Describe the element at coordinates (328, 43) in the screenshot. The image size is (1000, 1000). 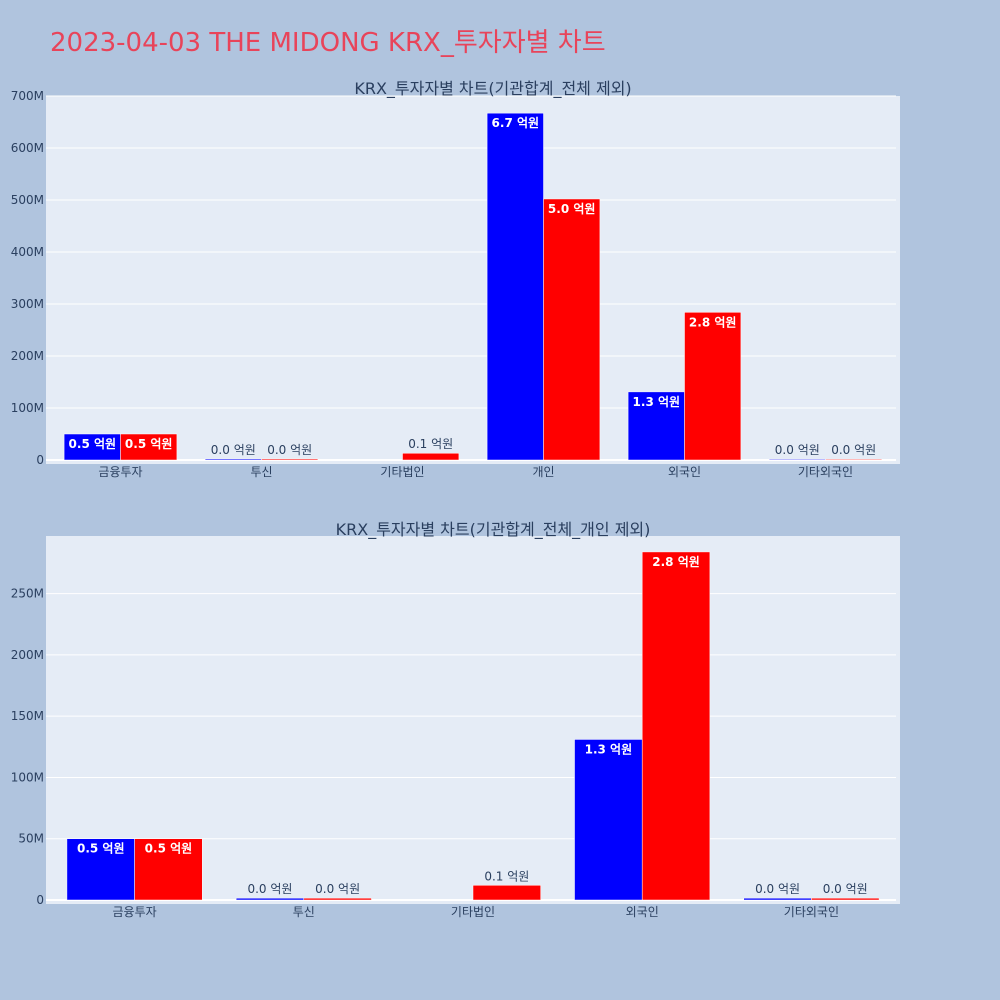
I see `page-title: 2023-04-03 THE MIDONG KRX_투자자별 차트` at that location.